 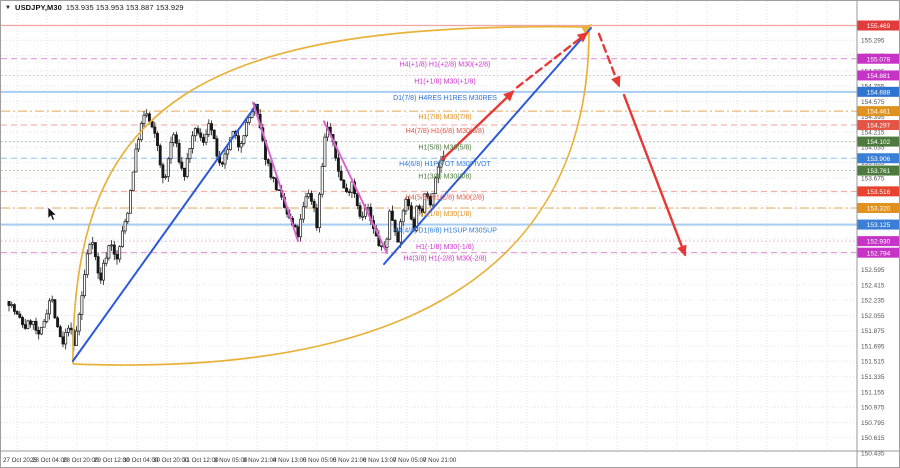 What do you see at coordinates (873, 331) in the screenshot?
I see `price-axis-label: 151.875` at bounding box center [873, 331].